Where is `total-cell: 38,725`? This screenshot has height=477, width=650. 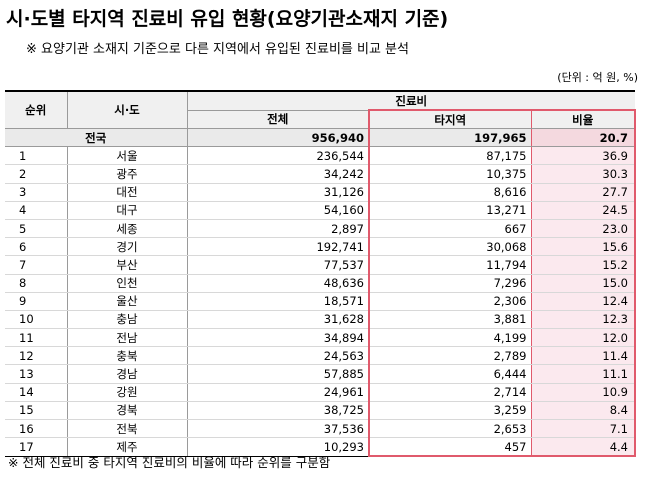
total-cell: 38,725 is located at coordinates (278, 411).